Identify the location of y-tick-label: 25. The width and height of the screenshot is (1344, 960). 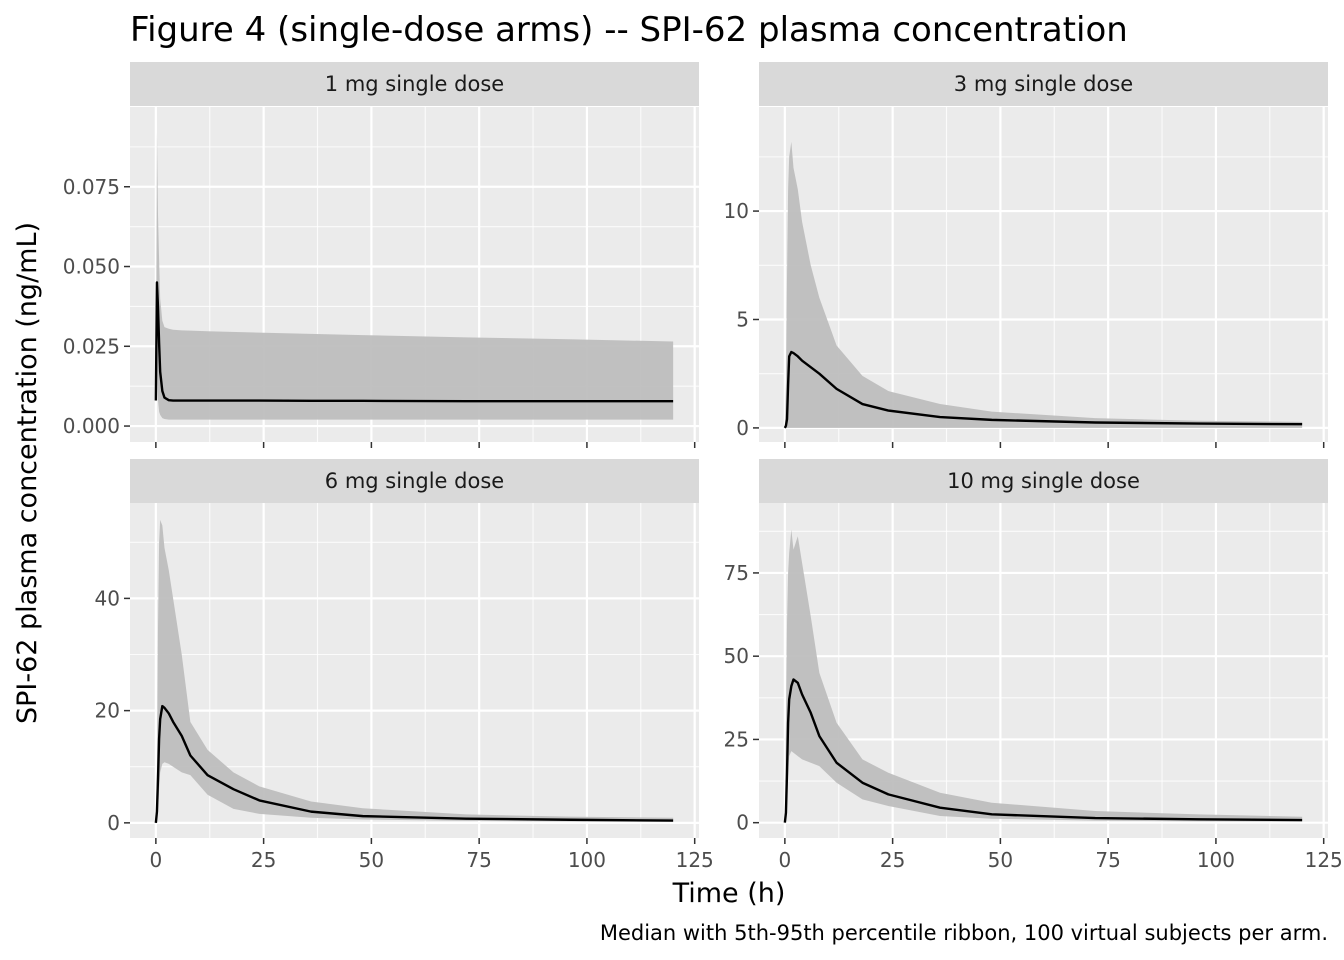
(736, 739).